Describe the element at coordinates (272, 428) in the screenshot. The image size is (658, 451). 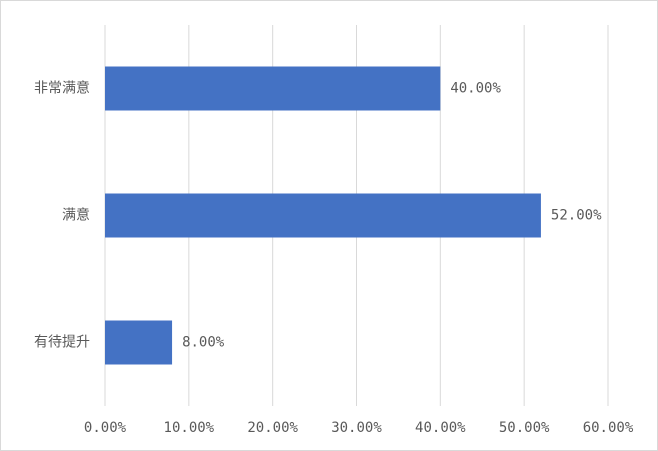
I see `x-tick-label: 20.00%` at that location.